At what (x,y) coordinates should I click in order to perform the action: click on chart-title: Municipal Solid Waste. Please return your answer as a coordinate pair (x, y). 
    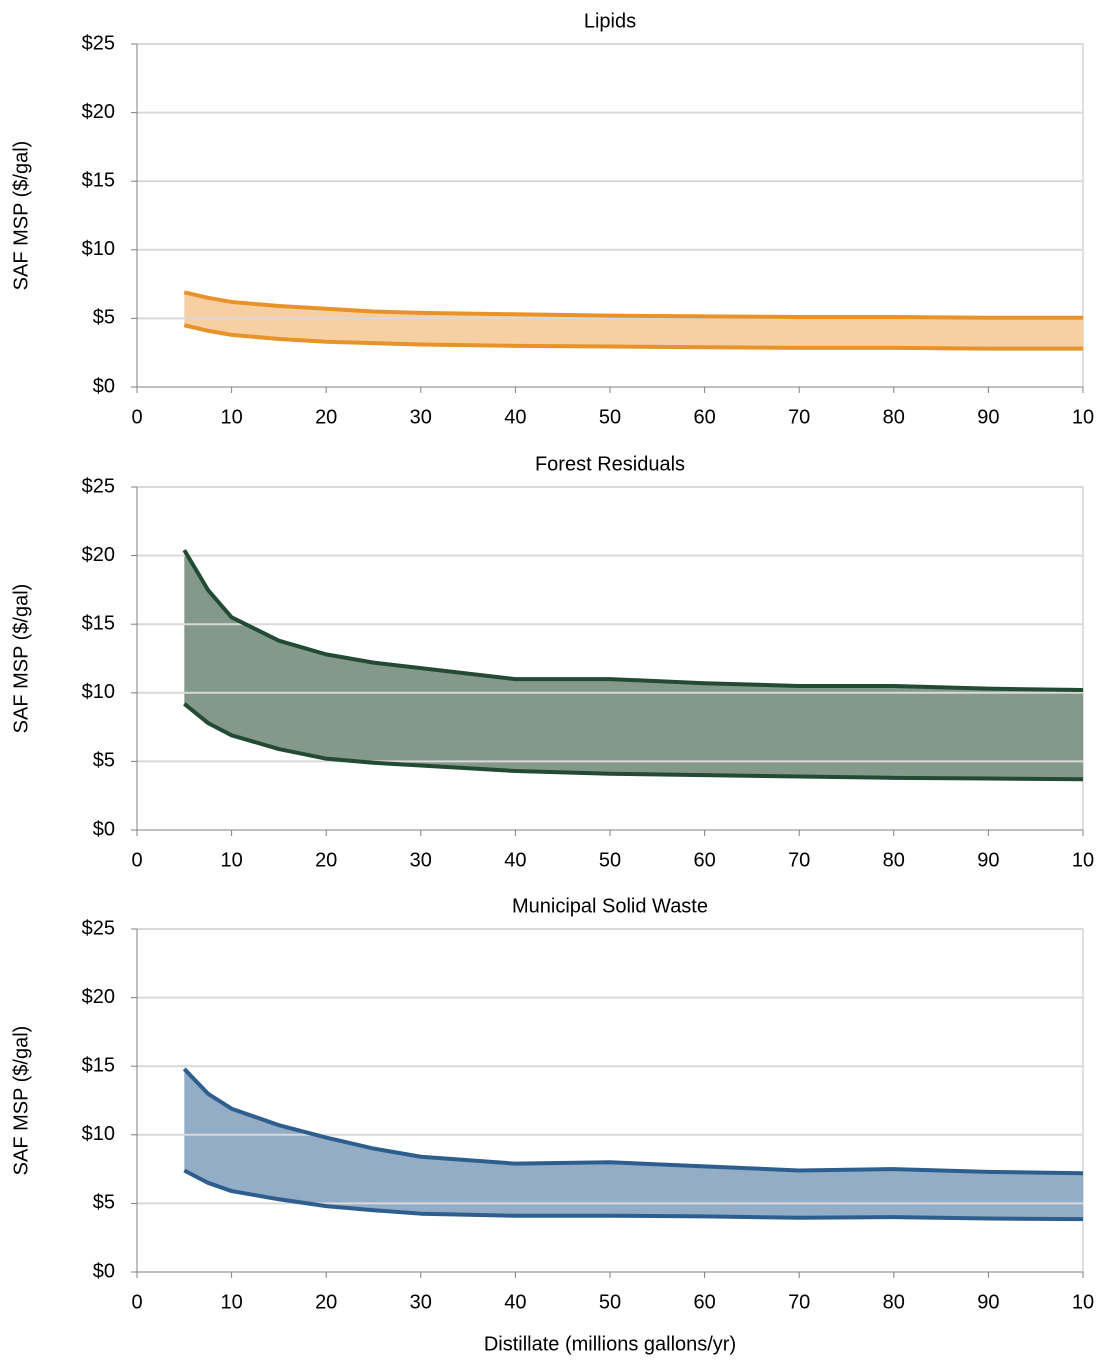
    Looking at the image, I should click on (610, 906).